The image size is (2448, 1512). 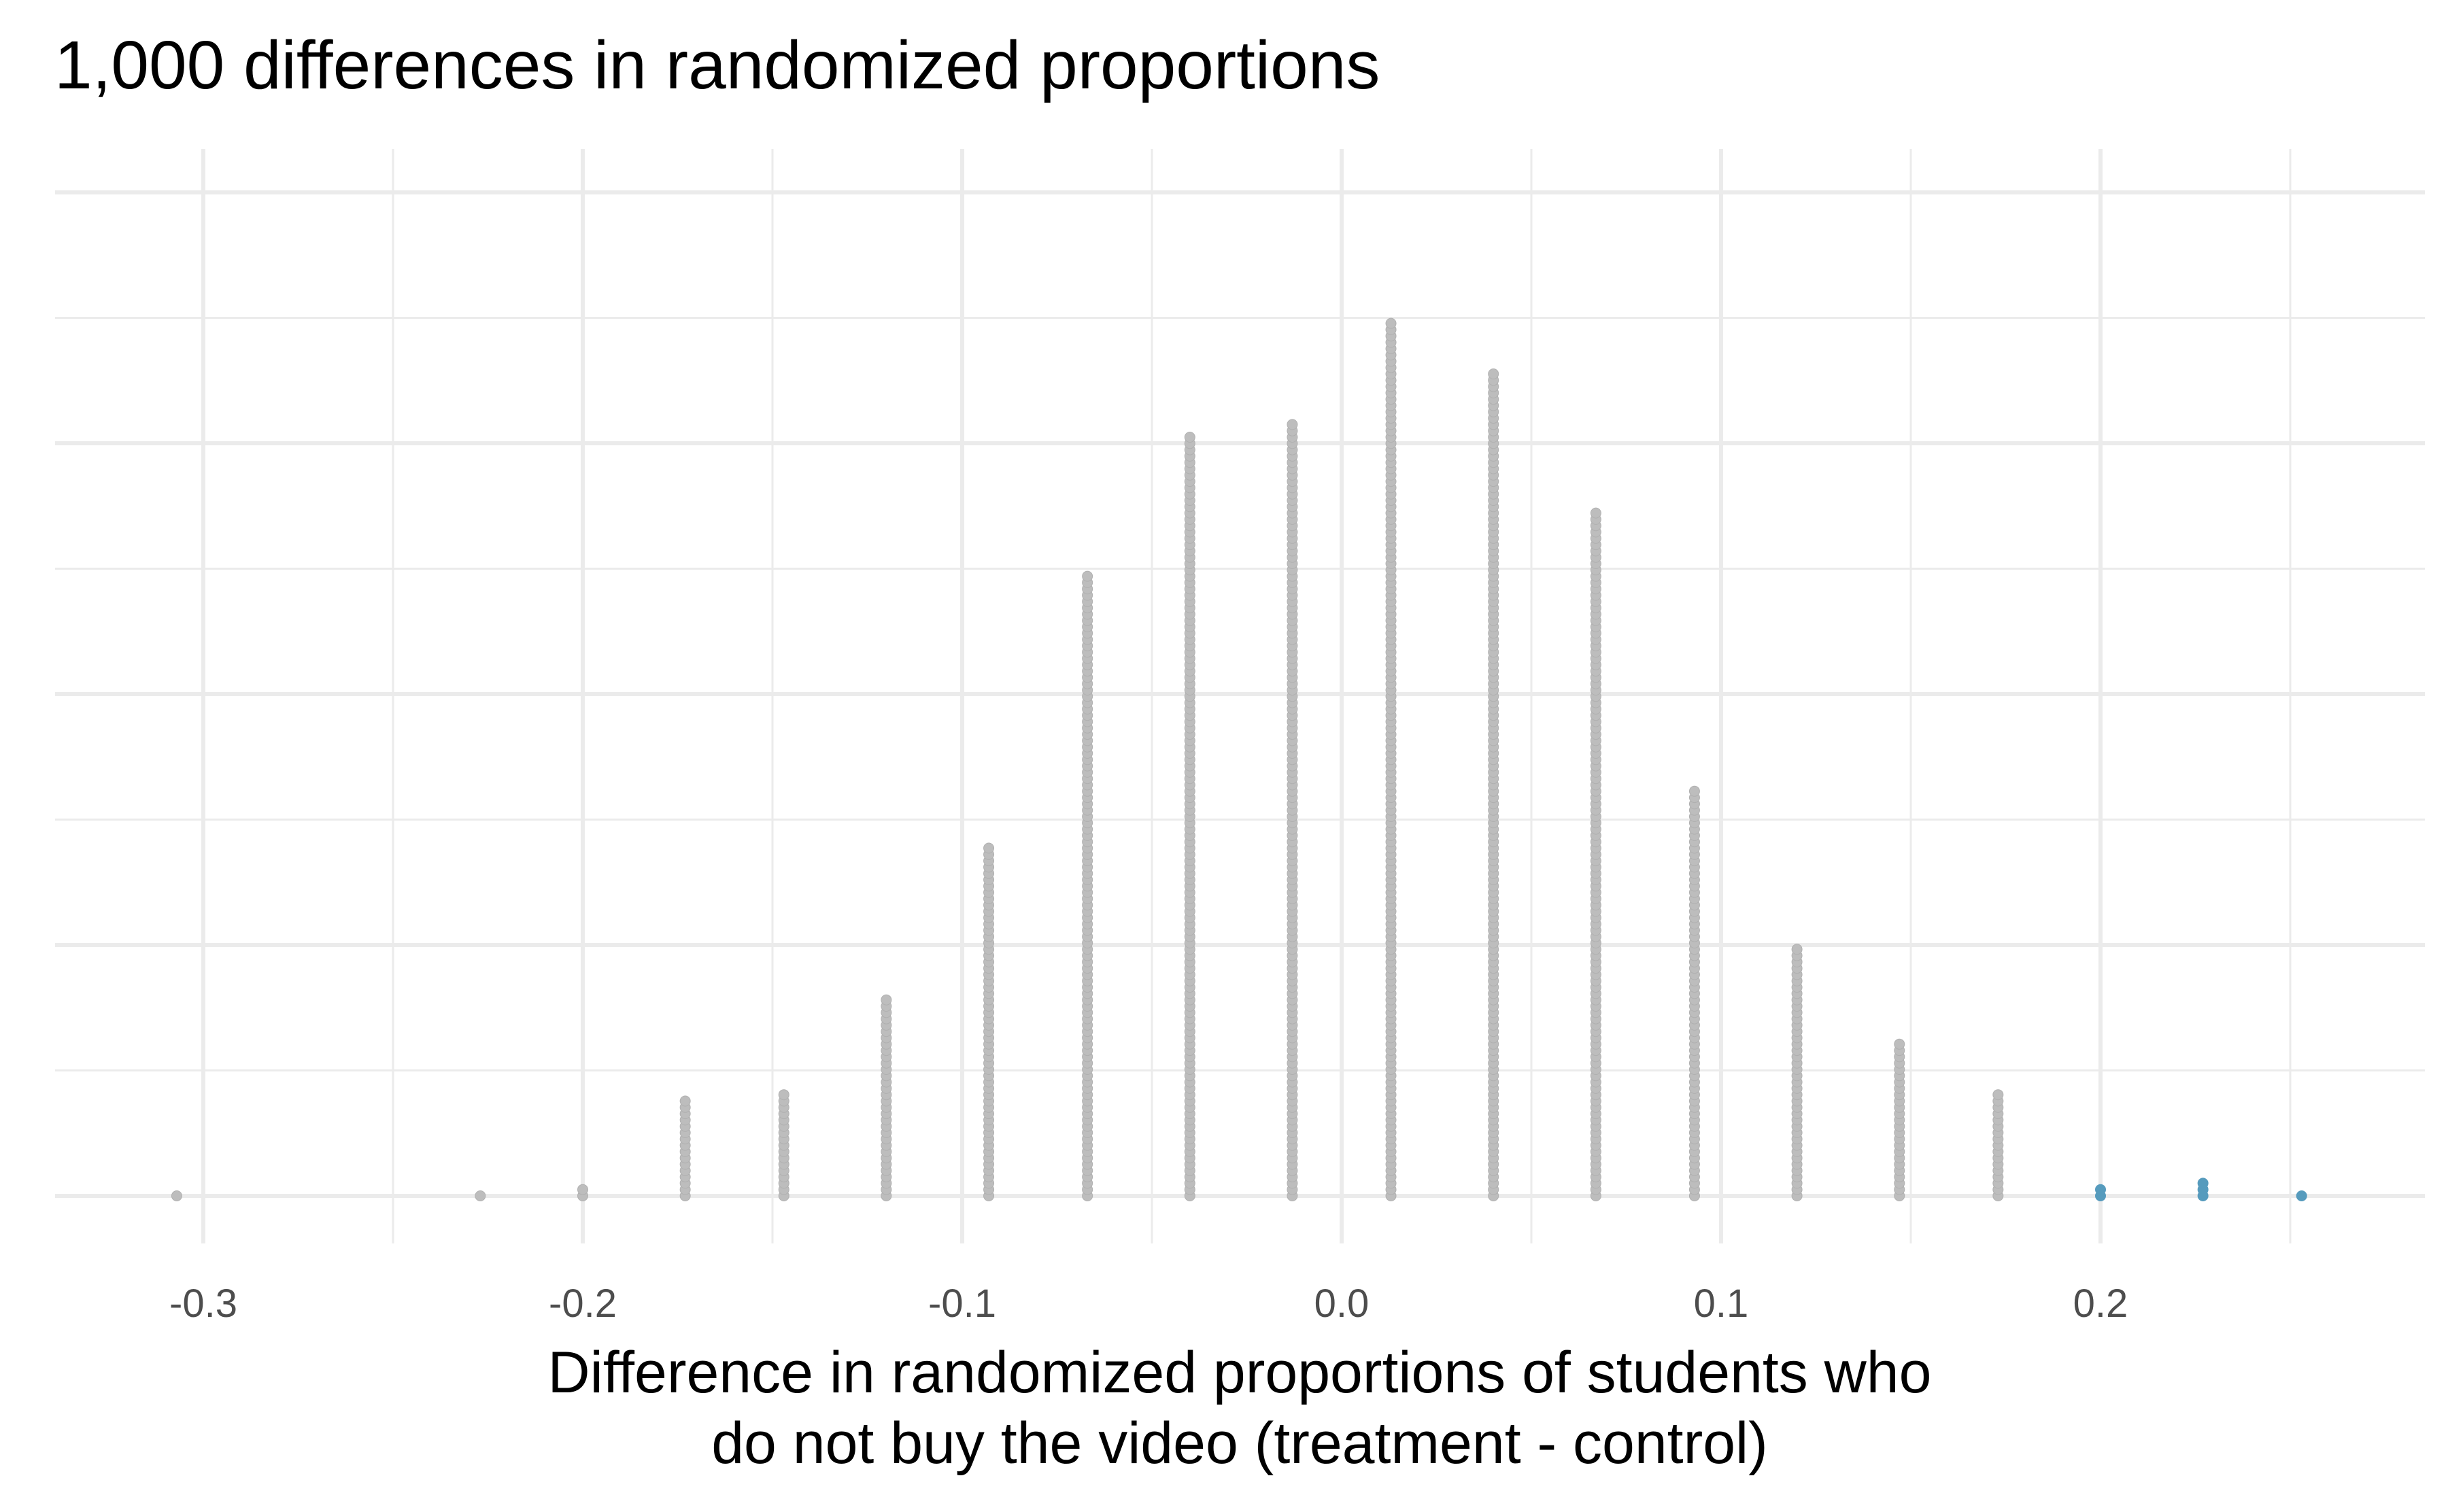 What do you see at coordinates (2100, 1304) in the screenshot?
I see `x-tick-label: 0.2` at bounding box center [2100, 1304].